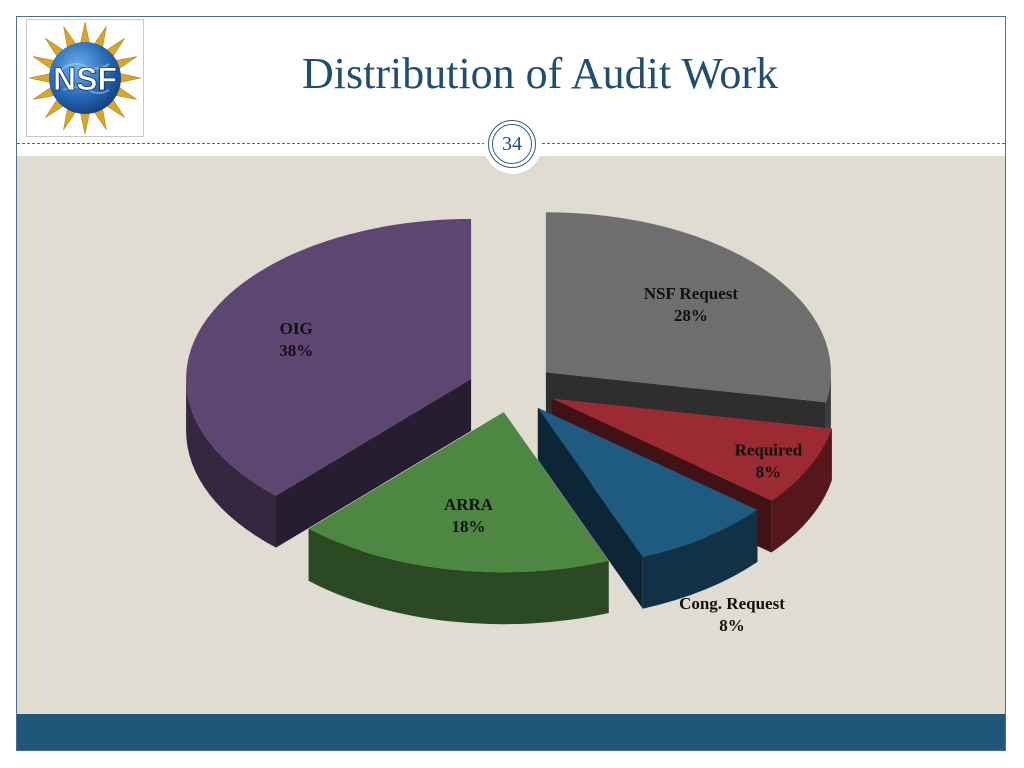 The height and width of the screenshot is (768, 1024). Describe the element at coordinates (296, 350) in the screenshot. I see `slice-value-oig: 38%` at that location.